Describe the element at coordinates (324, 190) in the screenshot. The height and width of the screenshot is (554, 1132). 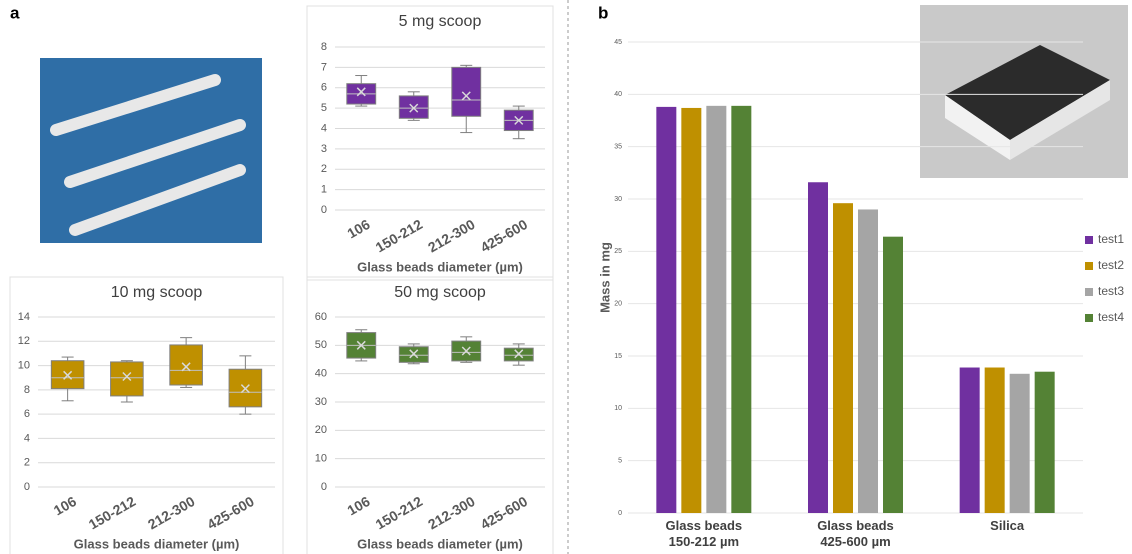
I see `y-tick-label: 1` at that location.